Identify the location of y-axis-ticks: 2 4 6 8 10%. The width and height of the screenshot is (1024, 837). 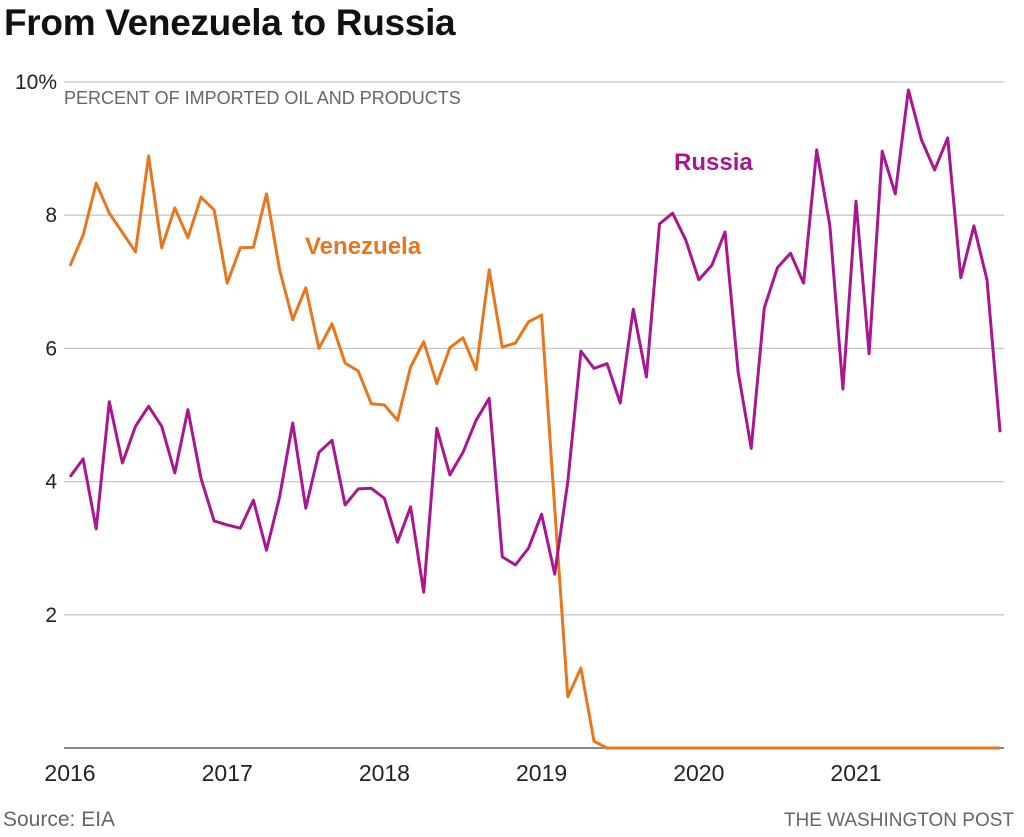
(36, 349).